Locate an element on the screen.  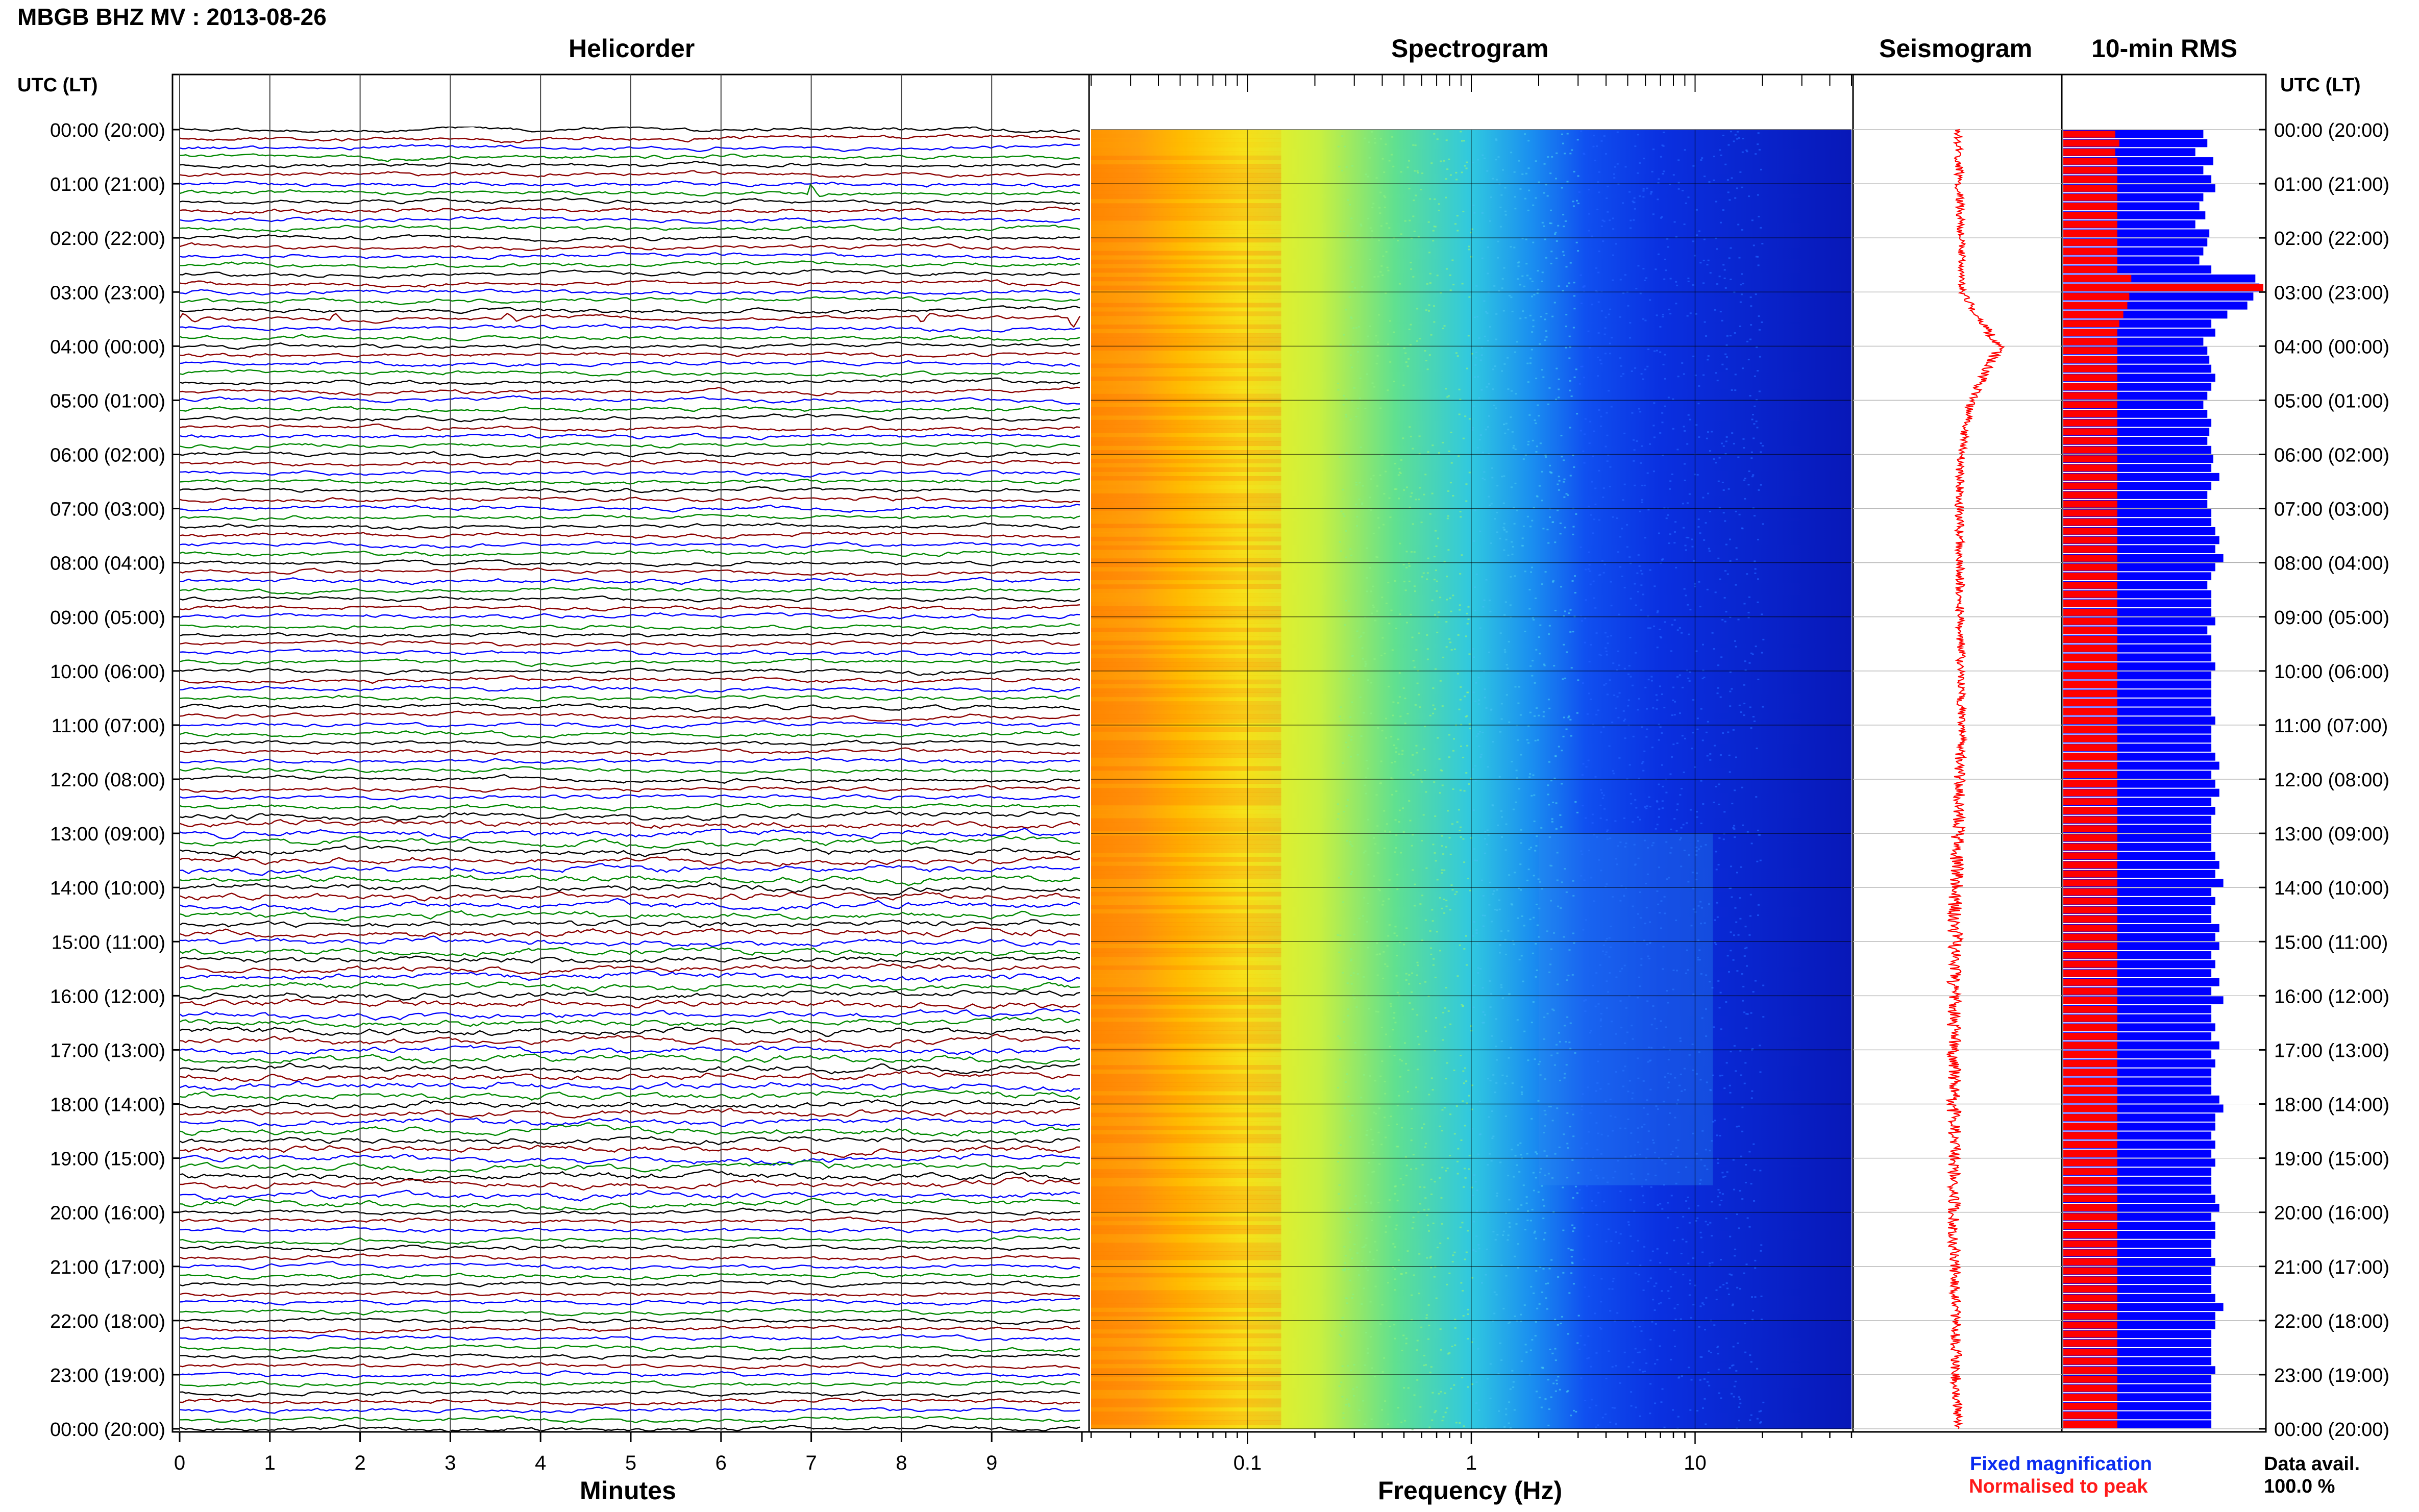
time-label-right: 01:00 (21:00) is located at coordinates (2331, 184).